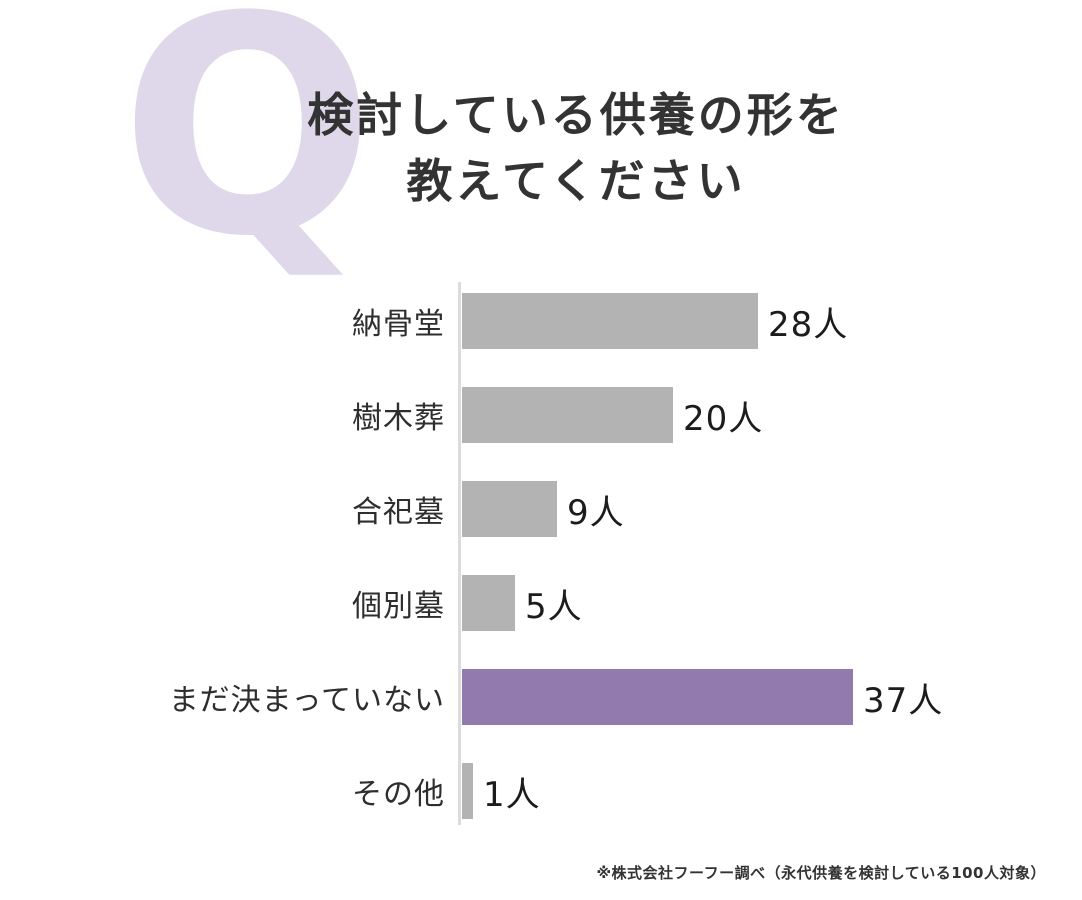 Image resolution: width=1082 pixels, height=900 pixels. I want to click on category-label: 合祀墓, so click(398, 512).